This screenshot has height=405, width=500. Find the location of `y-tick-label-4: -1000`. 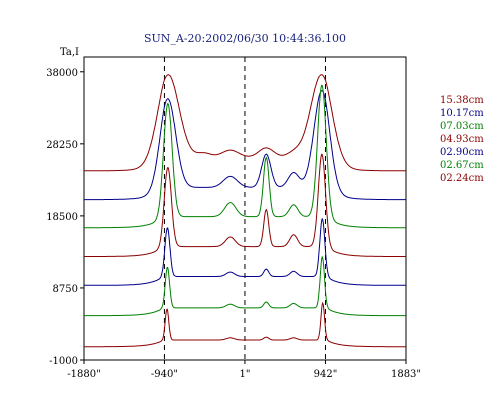

y-tick-label-4: -1000 is located at coordinates (63, 361).